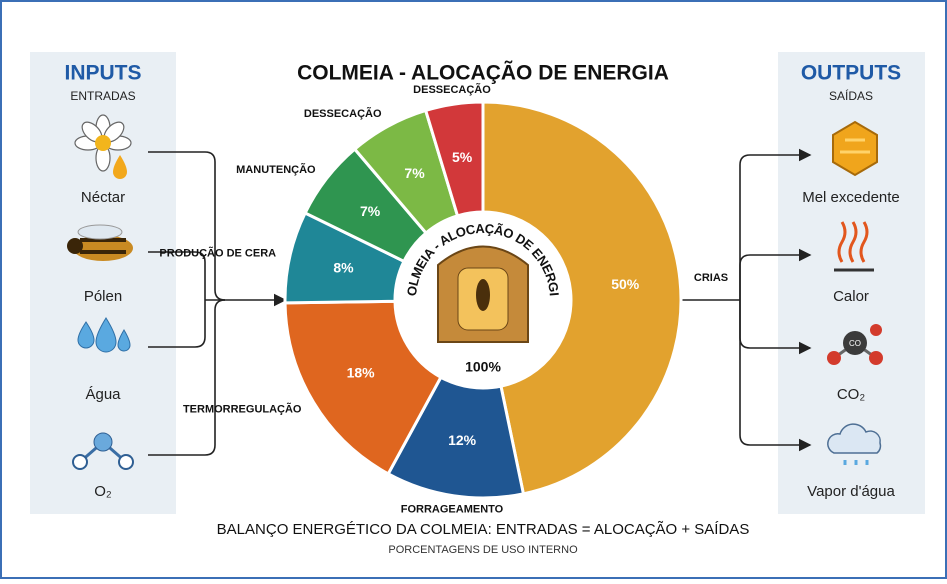  What do you see at coordinates (851, 296) in the screenshot?
I see `output-label: Calor` at bounding box center [851, 296].